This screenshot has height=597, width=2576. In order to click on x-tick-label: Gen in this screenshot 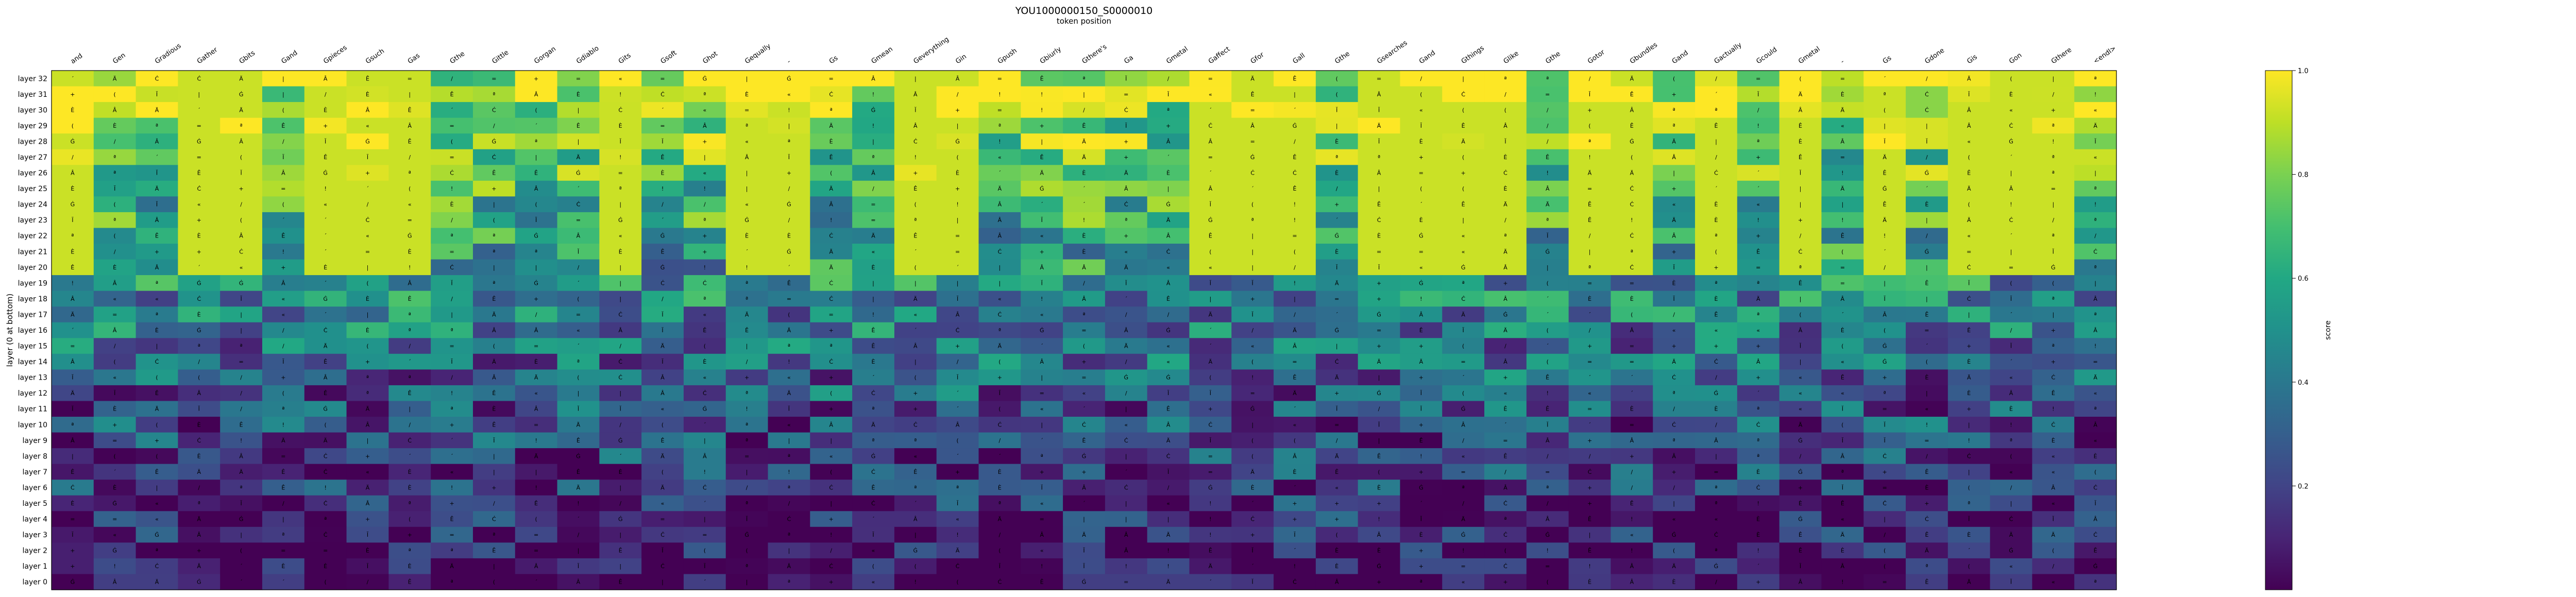, I will do `click(119, 59)`.